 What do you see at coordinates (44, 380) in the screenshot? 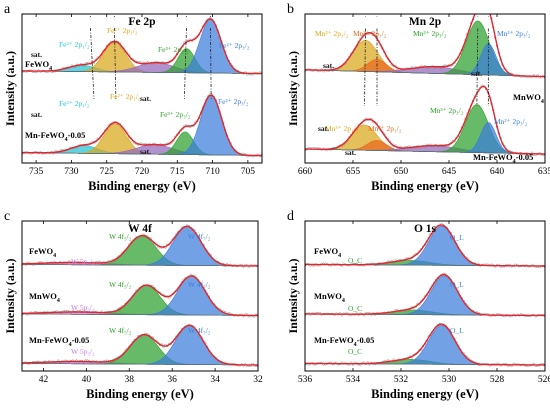
I see `x-tick-label: 42` at bounding box center [44, 380].